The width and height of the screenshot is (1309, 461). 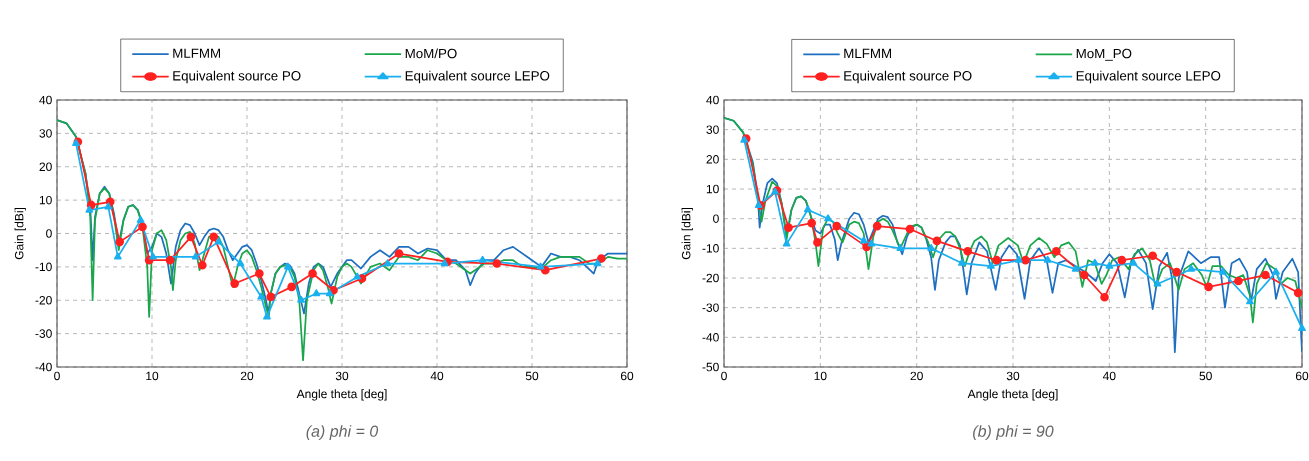 What do you see at coordinates (431, 53) in the screenshot?
I see `legend-label: MoM/PO` at bounding box center [431, 53].